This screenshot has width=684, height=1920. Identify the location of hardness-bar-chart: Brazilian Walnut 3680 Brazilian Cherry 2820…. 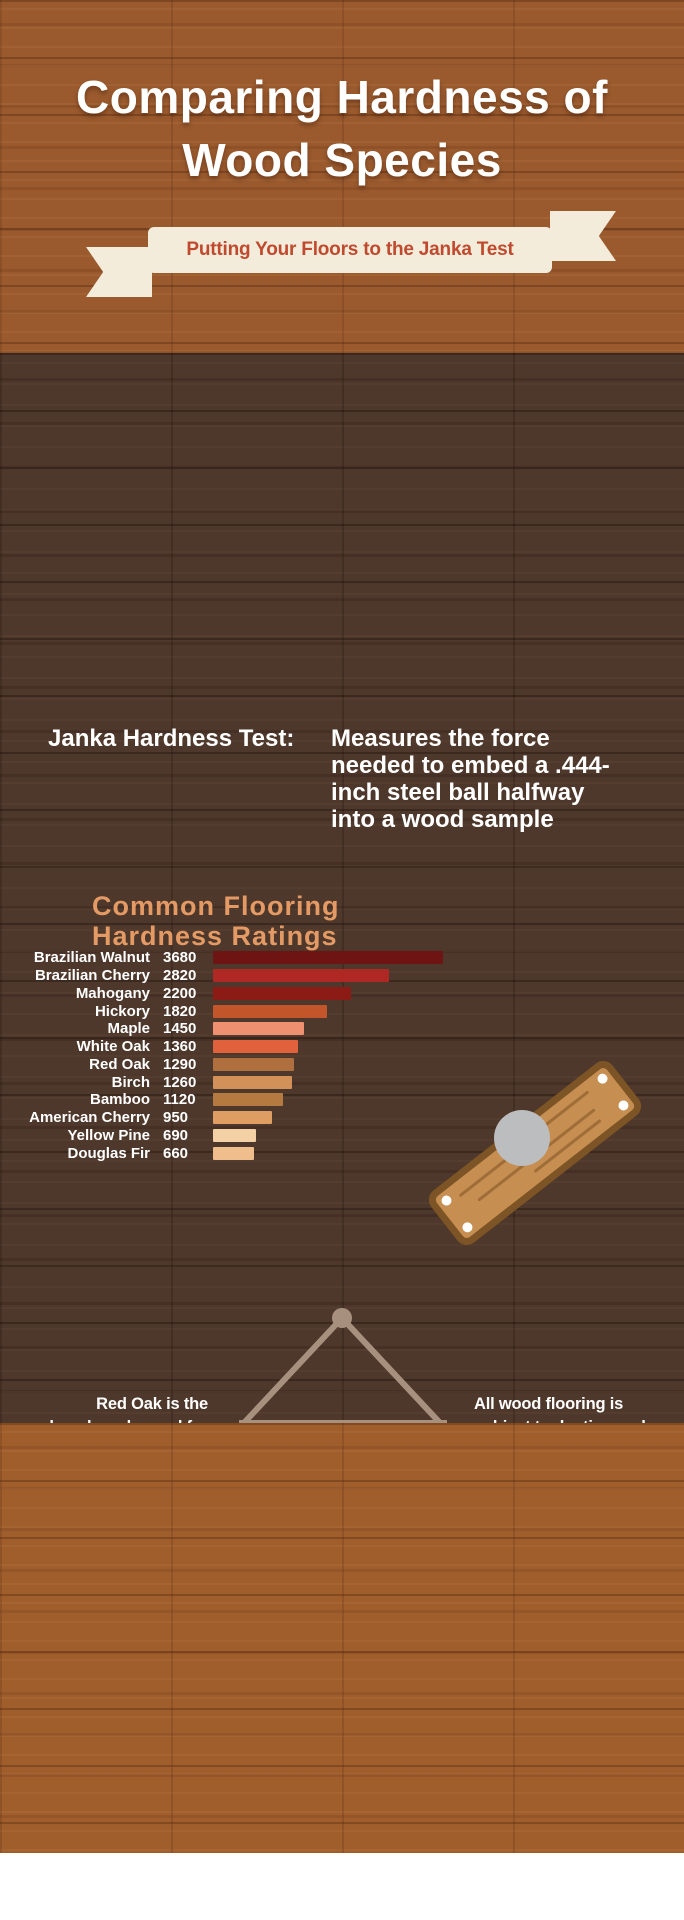
(342, 1055).